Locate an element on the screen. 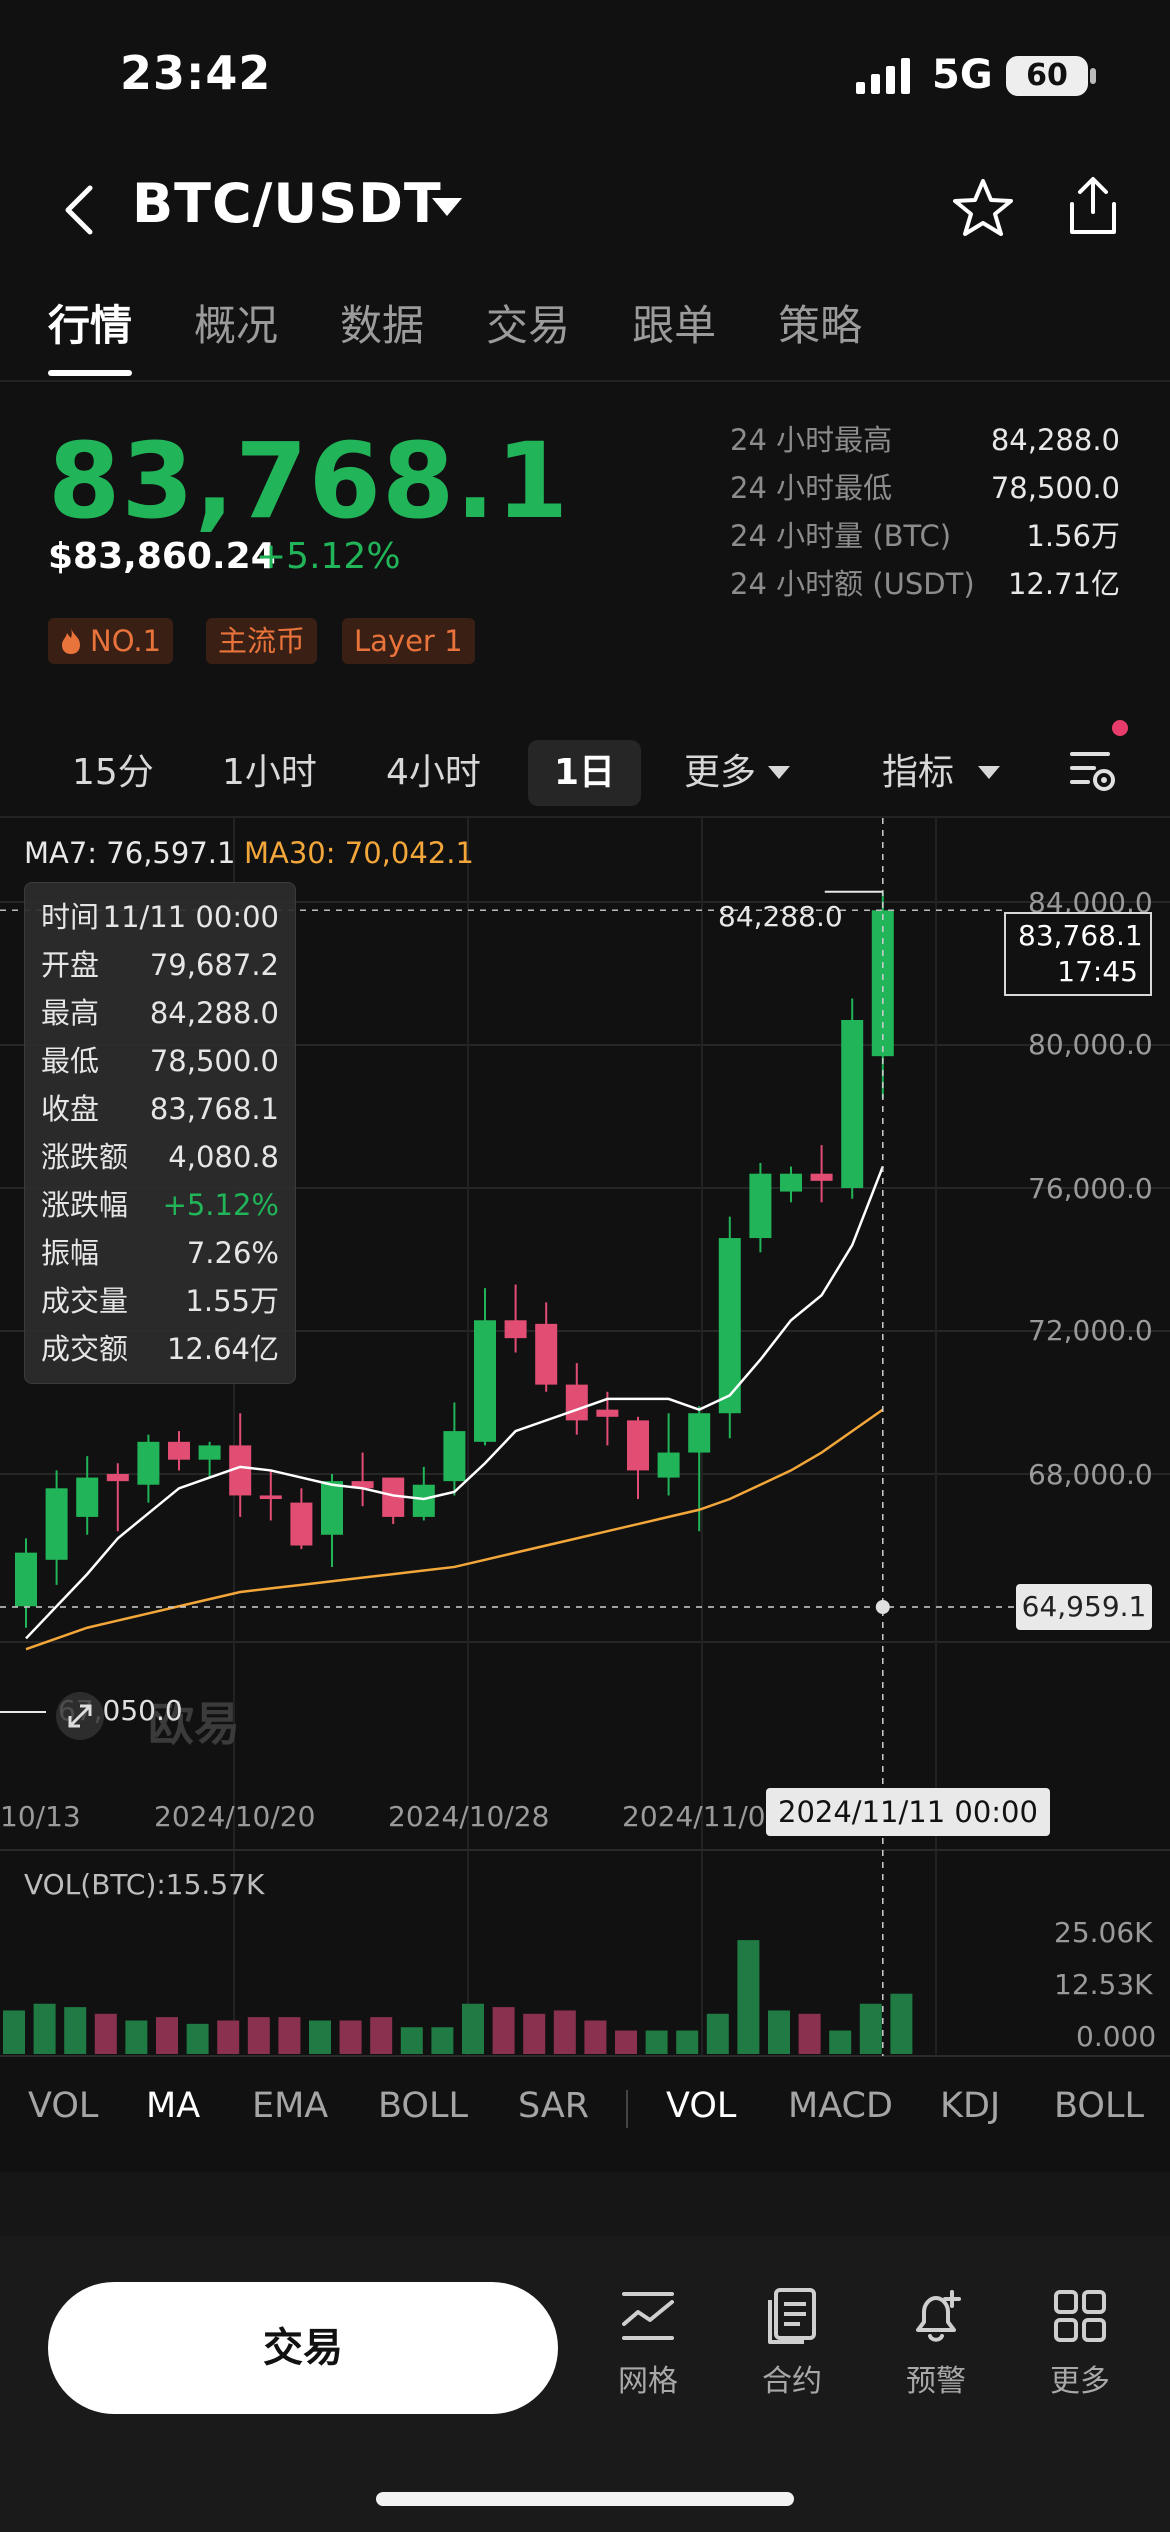 The width and height of the screenshot is (1170, 2532). high-marker-label: 84,288.0 is located at coordinates (780, 916).